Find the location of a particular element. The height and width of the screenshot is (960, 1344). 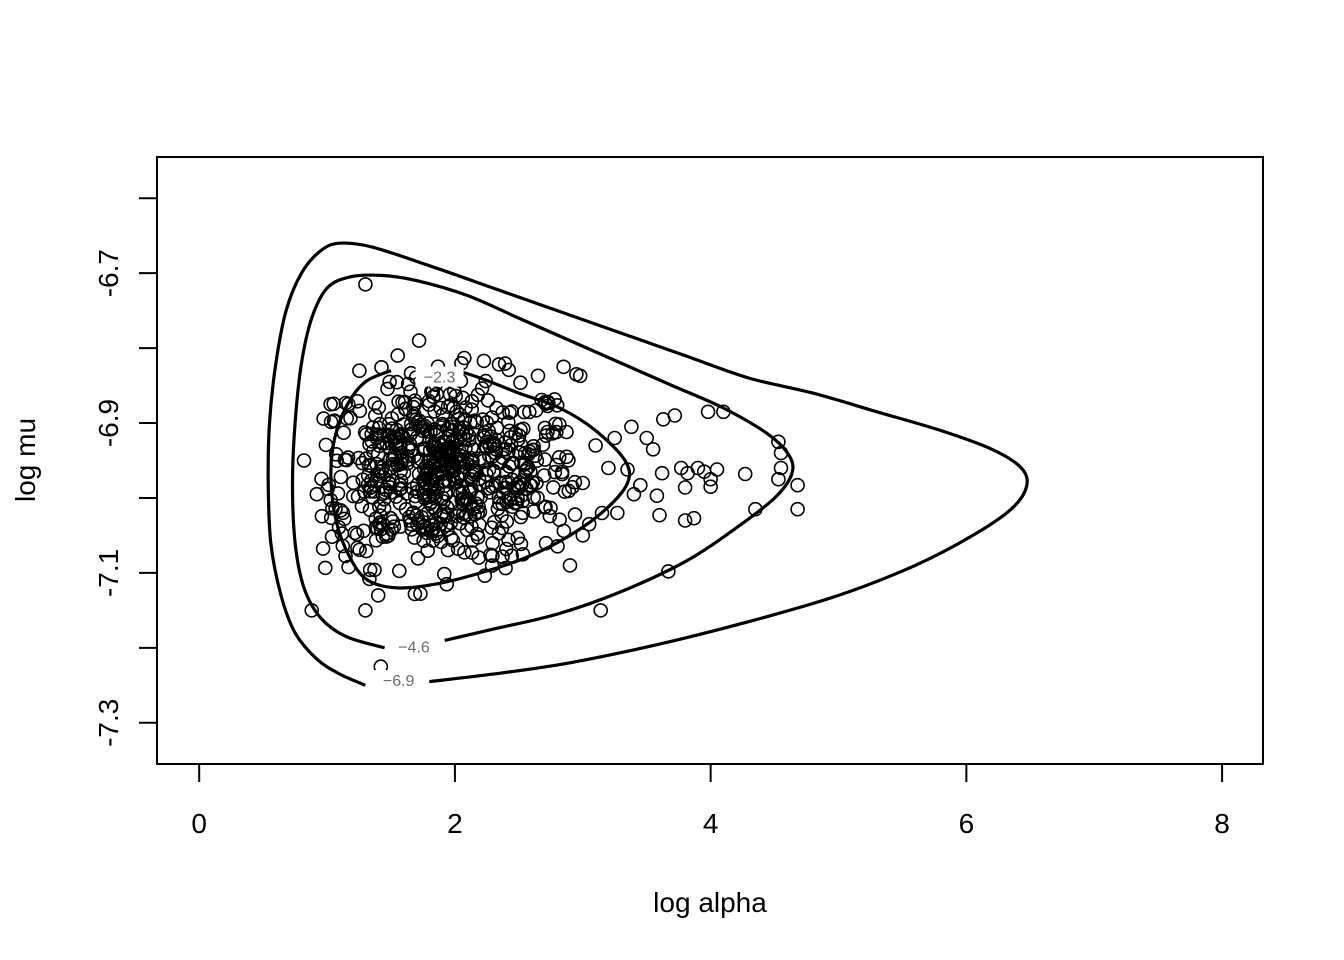

x-axis-title: log alpha is located at coordinates (710, 902).